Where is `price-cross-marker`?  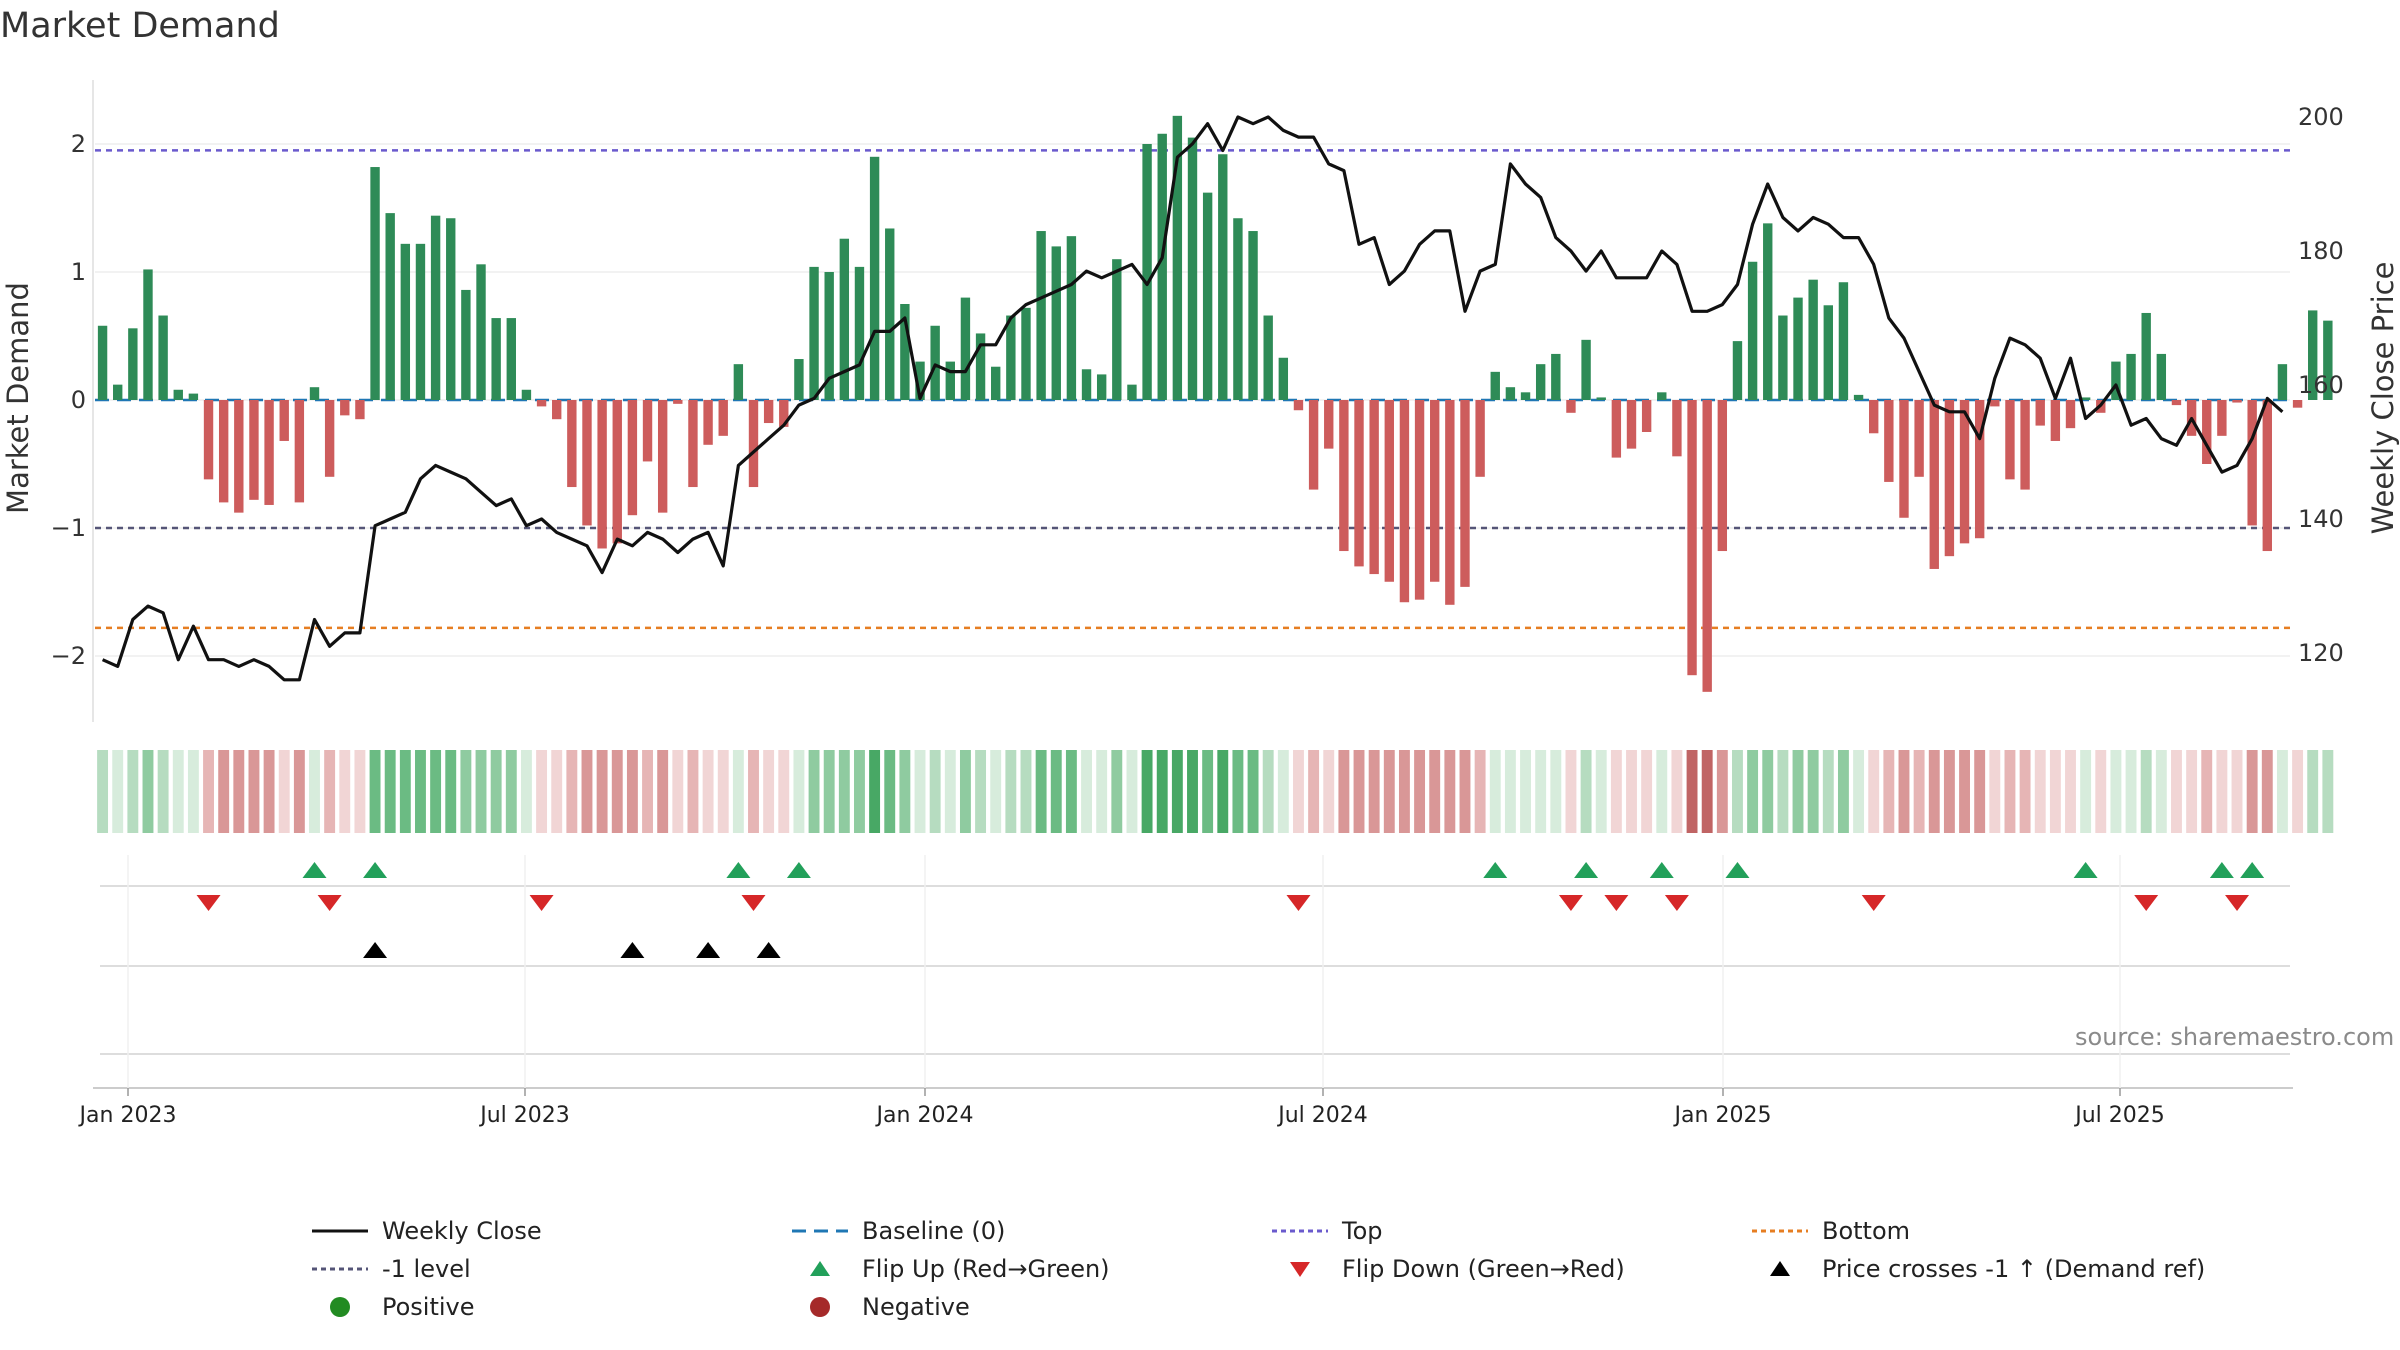 price-cross-marker is located at coordinates (632, 950).